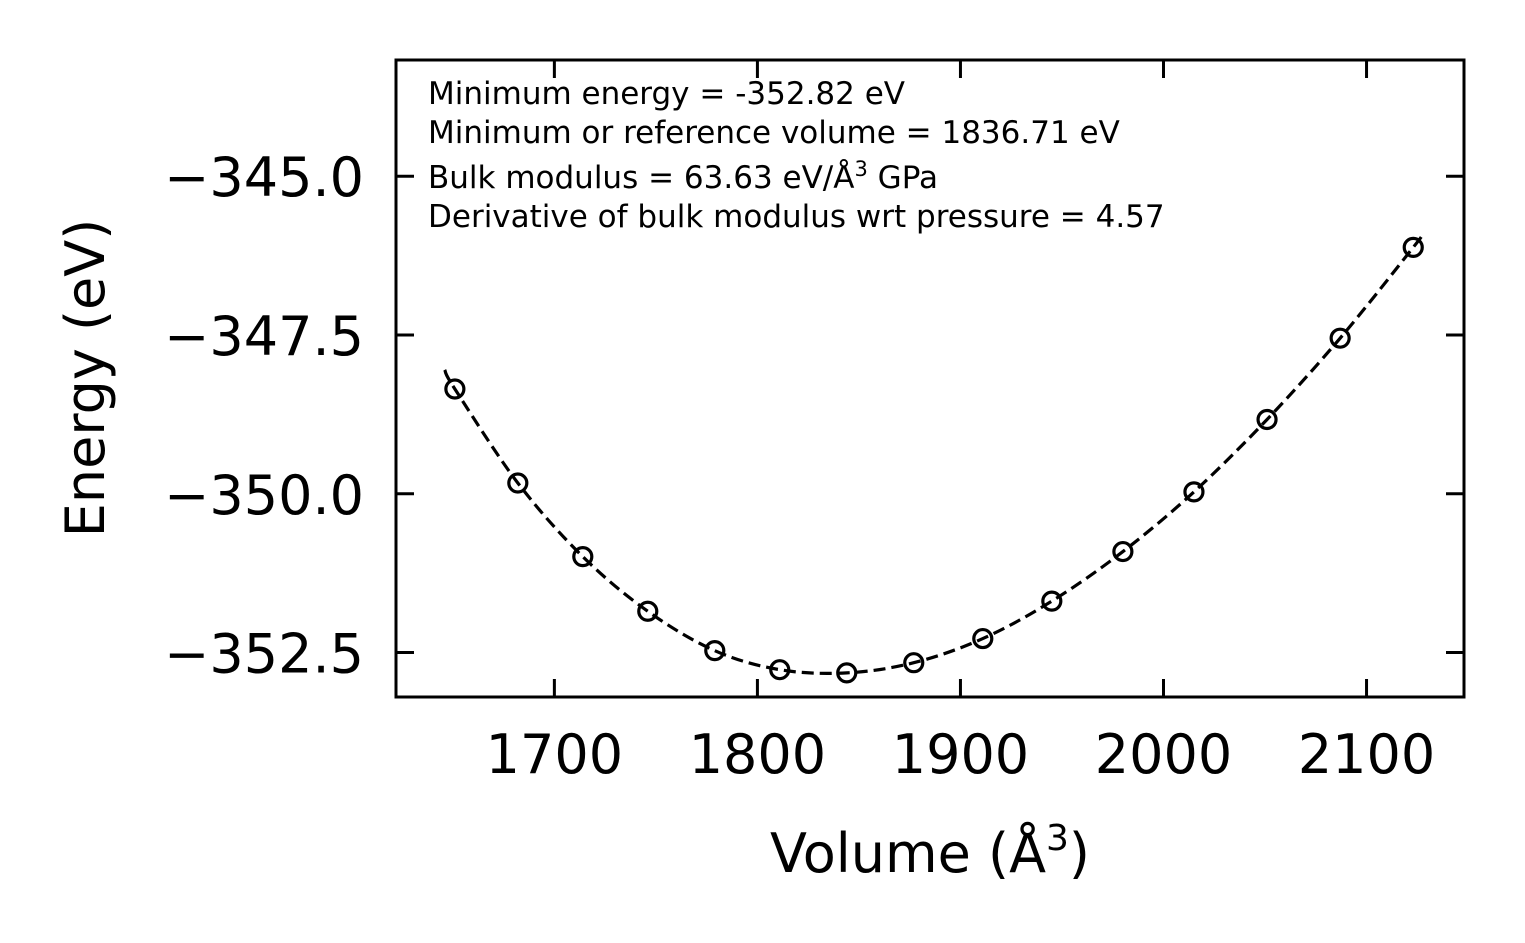 The height and width of the screenshot is (943, 1525). Describe the element at coordinates (1079, 853) in the screenshot. I see `x-axis-title-end: )` at that location.